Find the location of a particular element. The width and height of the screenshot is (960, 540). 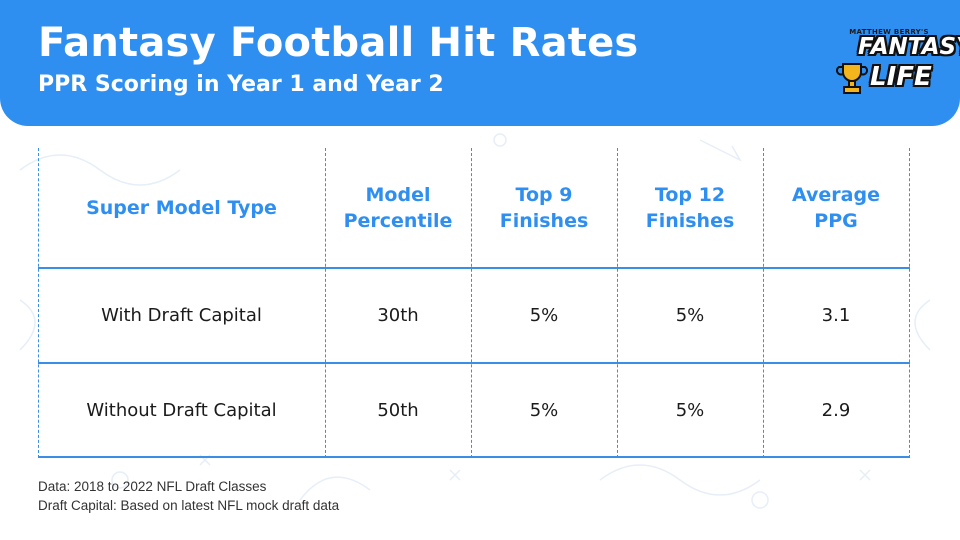

table-cell-model-type: Without Draft Capital is located at coordinates (181, 410).